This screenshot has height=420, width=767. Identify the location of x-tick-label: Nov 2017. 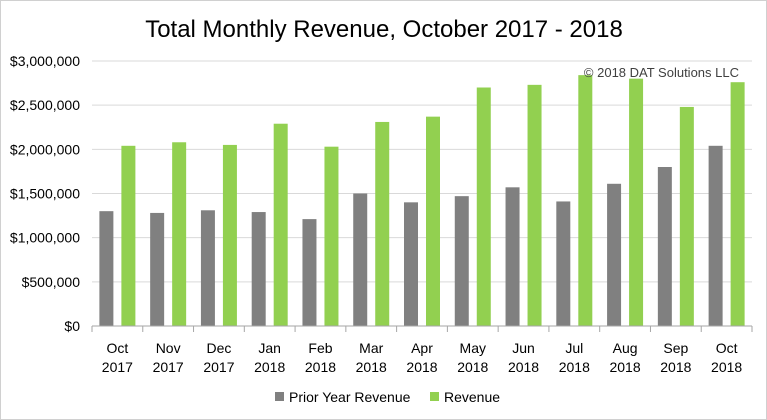
(168, 357).